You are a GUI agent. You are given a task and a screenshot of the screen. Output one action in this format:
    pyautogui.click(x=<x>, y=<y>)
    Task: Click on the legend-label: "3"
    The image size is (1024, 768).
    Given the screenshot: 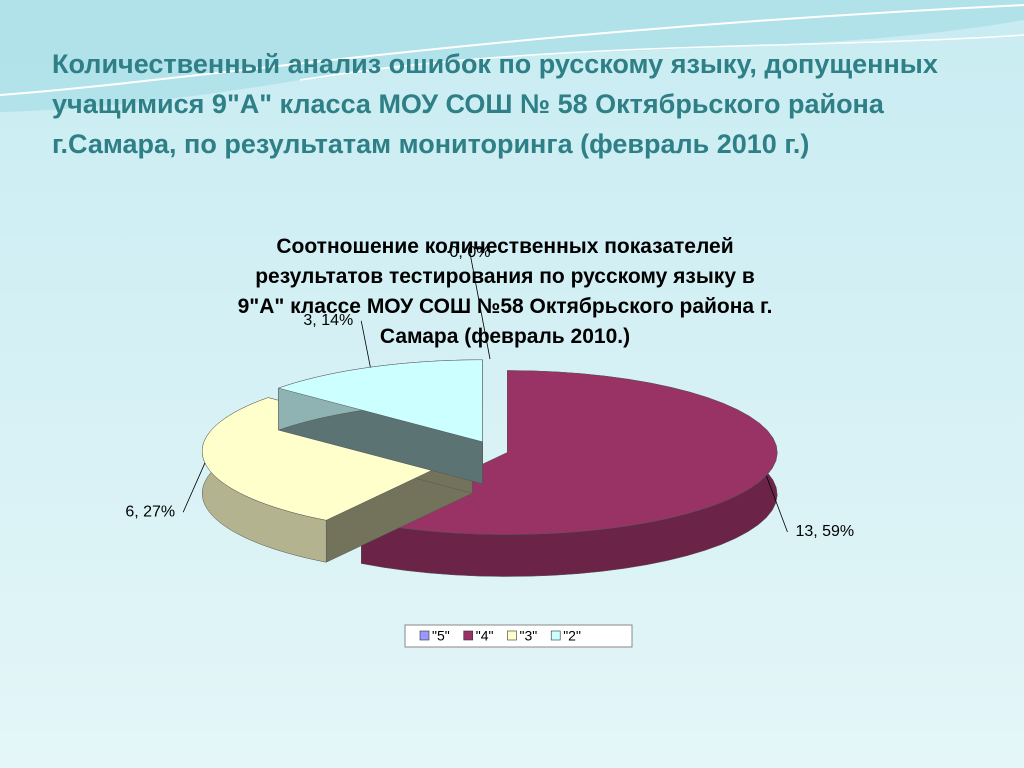 What is the action you would take?
    pyautogui.click(x=528, y=636)
    